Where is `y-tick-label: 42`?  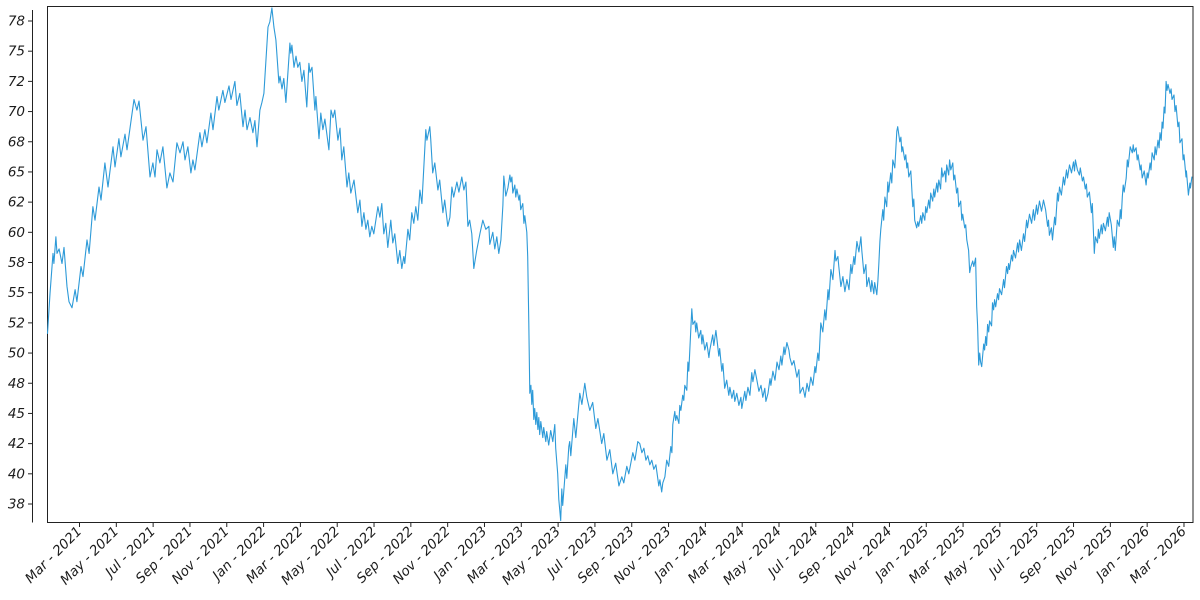
y-tick-label: 42 is located at coordinates (16, 444).